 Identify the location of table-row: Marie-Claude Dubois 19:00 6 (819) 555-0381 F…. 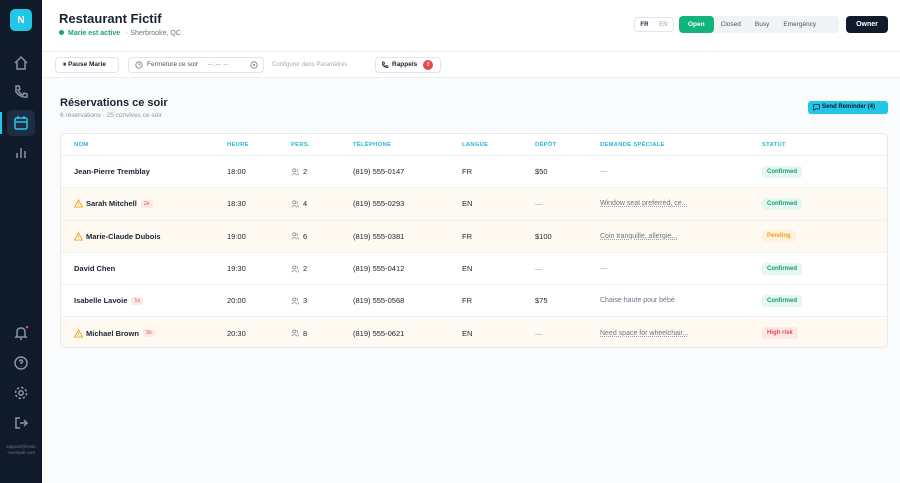
(474, 236).